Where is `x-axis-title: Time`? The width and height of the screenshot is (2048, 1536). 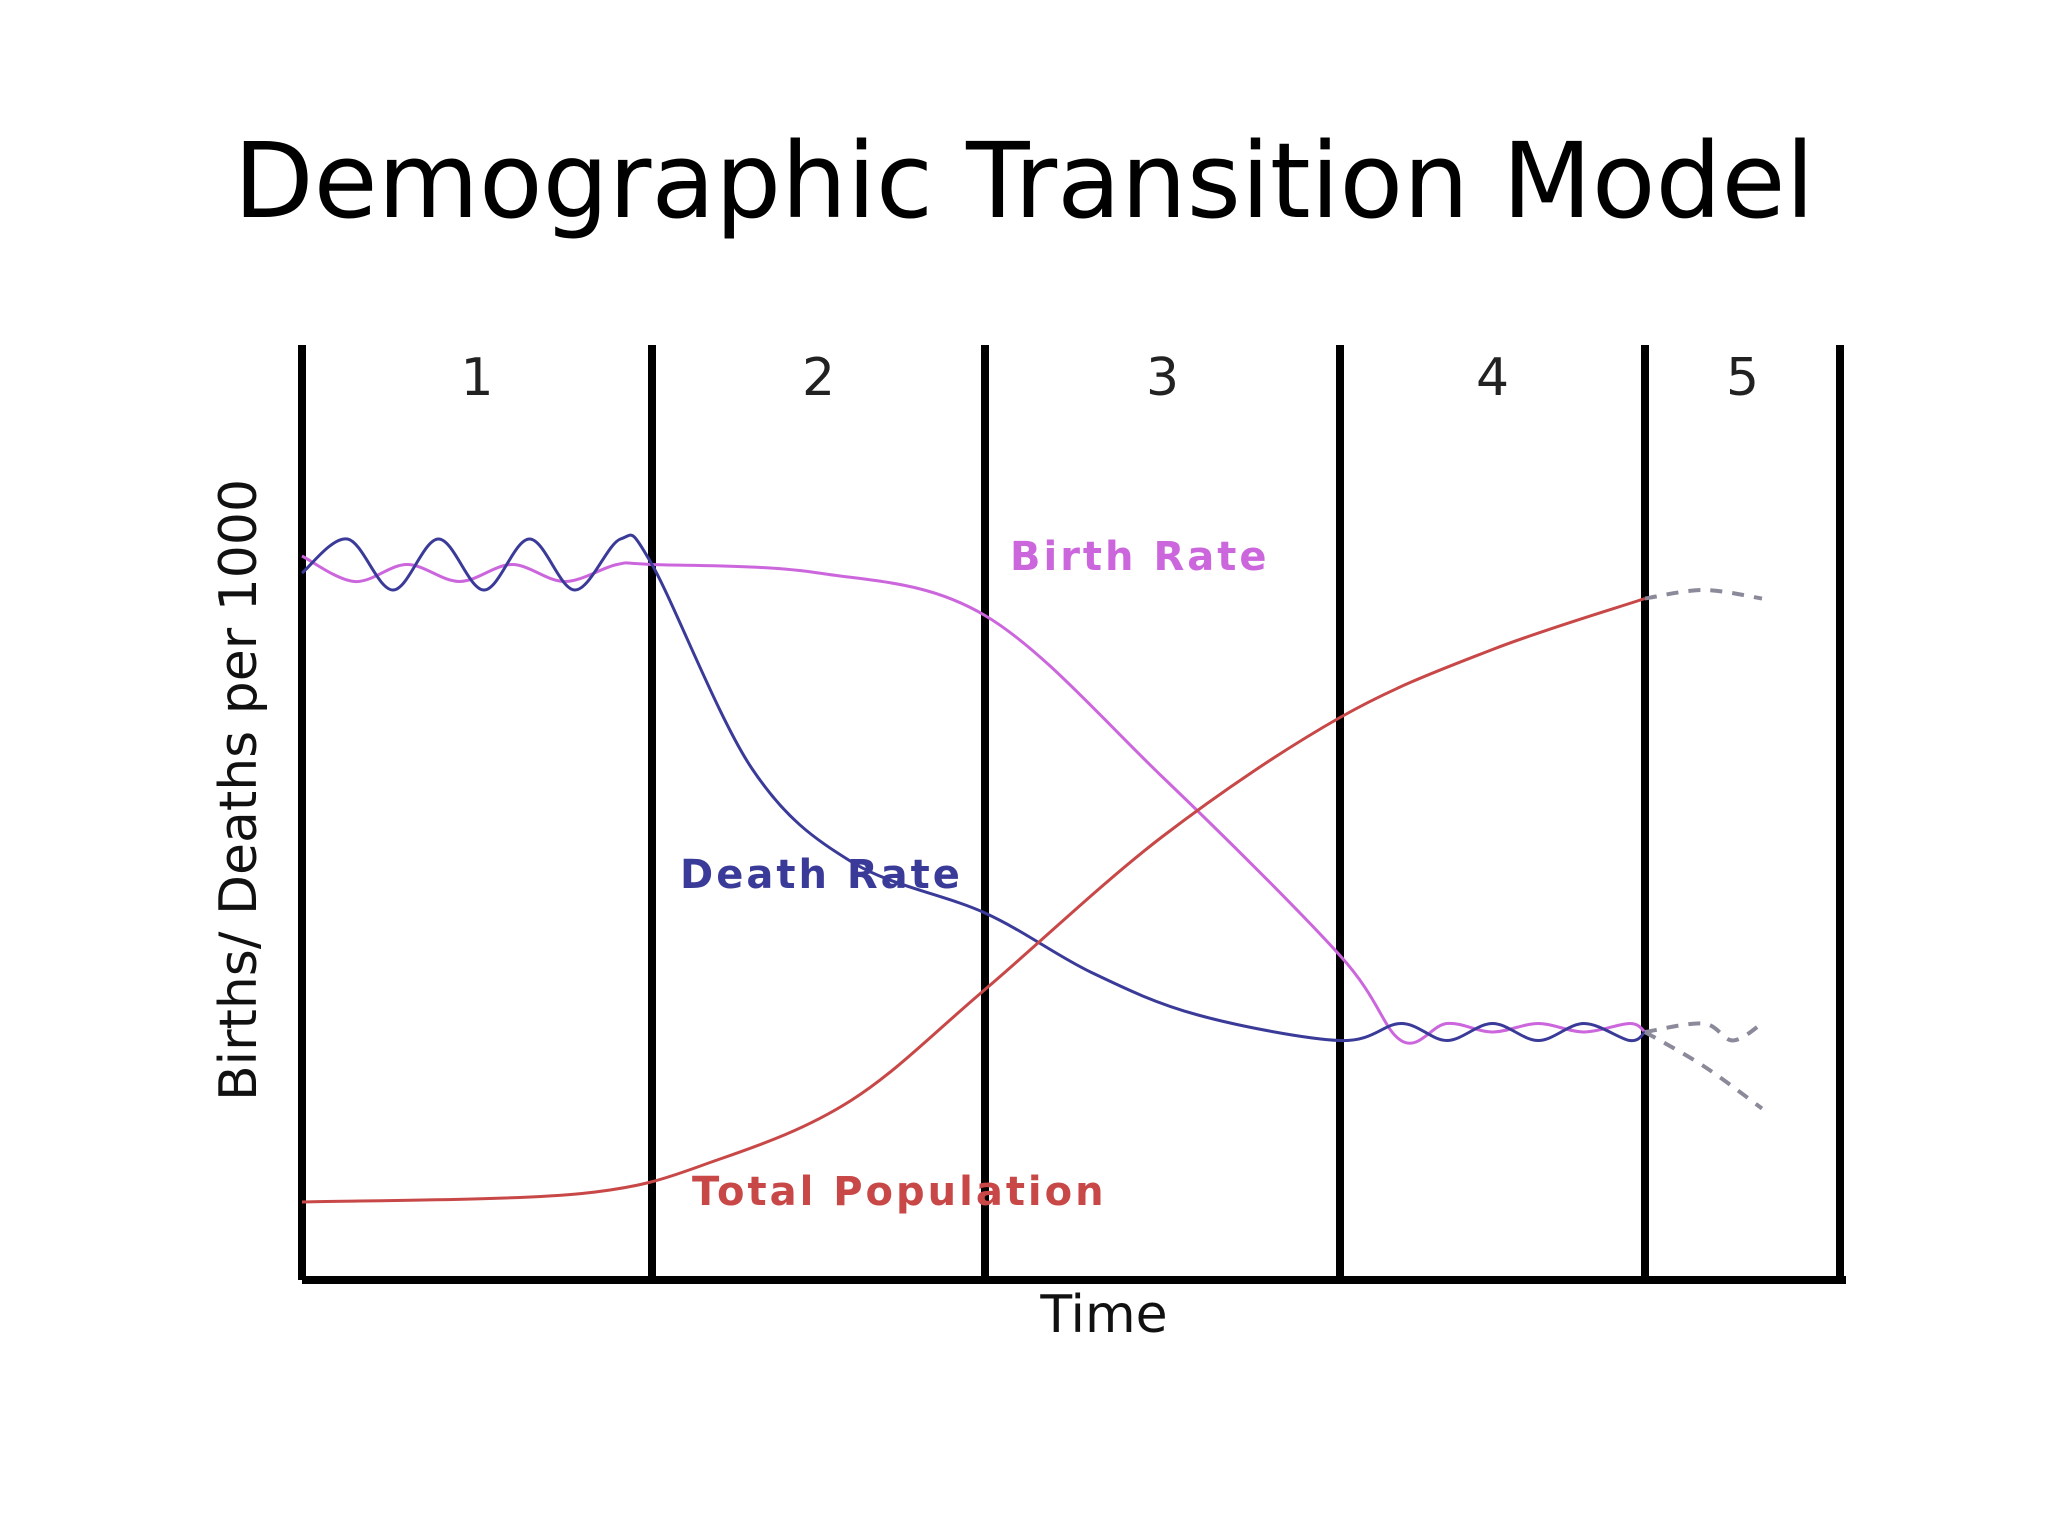 x-axis-title: Time is located at coordinates (1103, 1315).